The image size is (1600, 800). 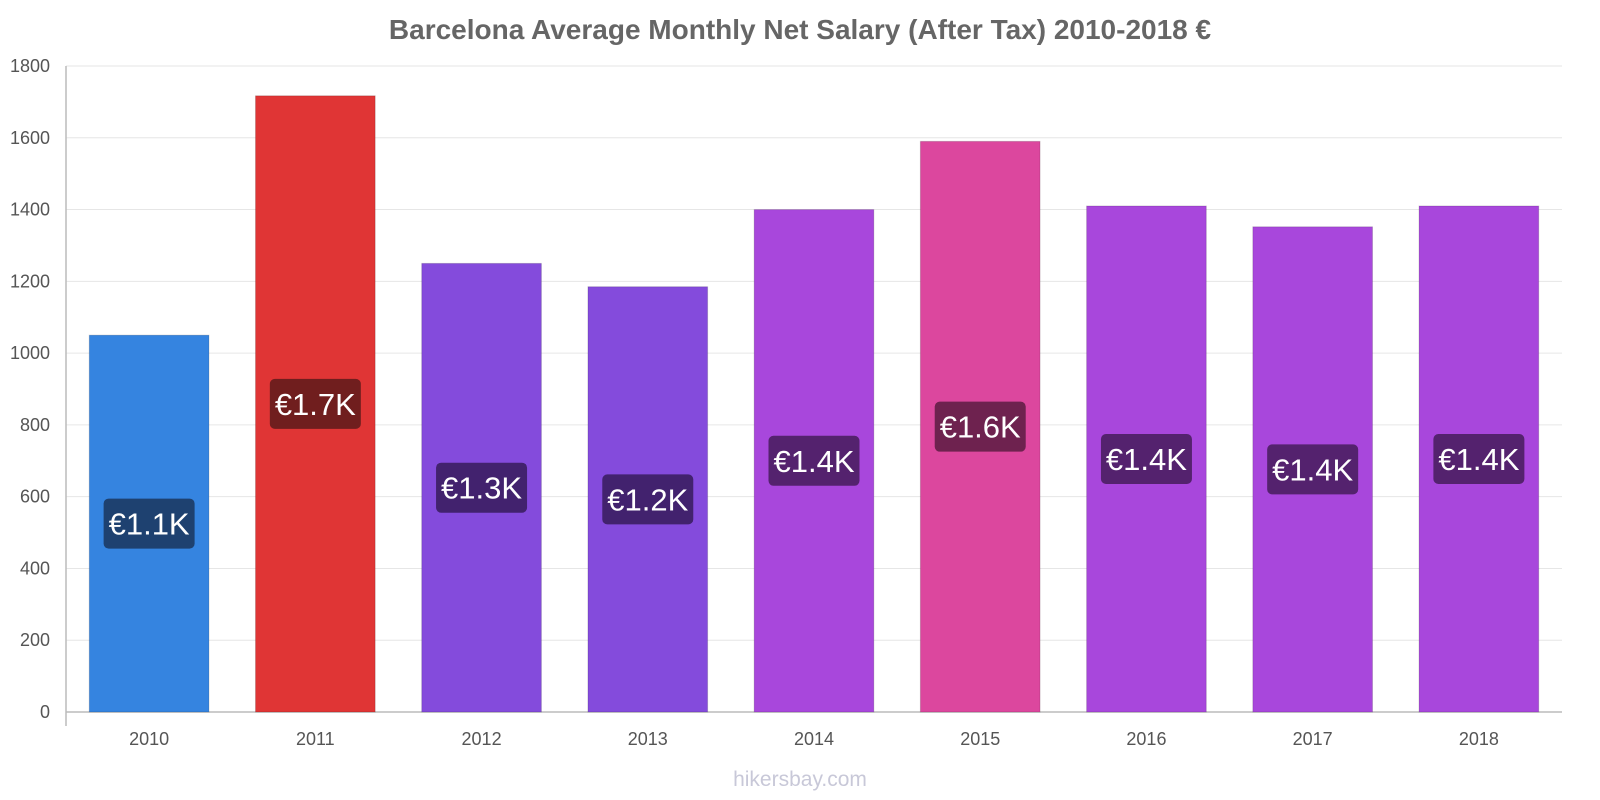 What do you see at coordinates (814, 739) in the screenshot?
I see `x-tick-label: 2014` at bounding box center [814, 739].